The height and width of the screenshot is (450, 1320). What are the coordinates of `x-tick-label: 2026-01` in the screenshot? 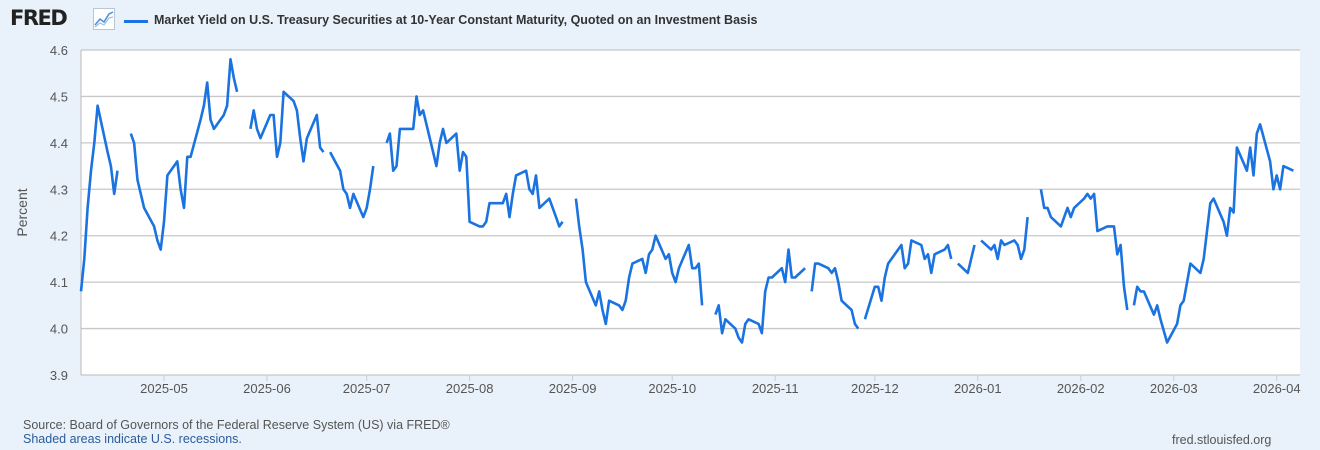 It's located at (978, 388).